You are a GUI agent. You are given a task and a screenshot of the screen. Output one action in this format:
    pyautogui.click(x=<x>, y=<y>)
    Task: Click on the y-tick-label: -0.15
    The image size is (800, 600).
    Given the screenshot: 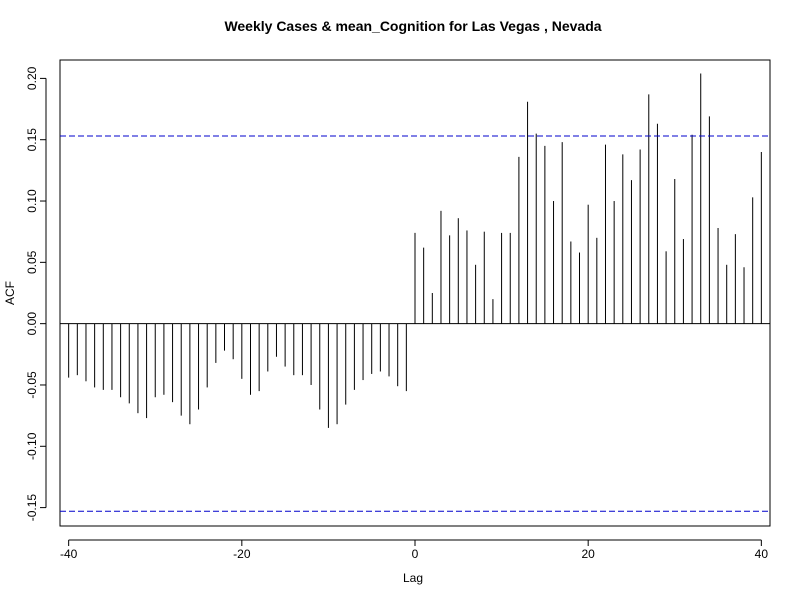 What is the action you would take?
    pyautogui.click(x=32, y=508)
    